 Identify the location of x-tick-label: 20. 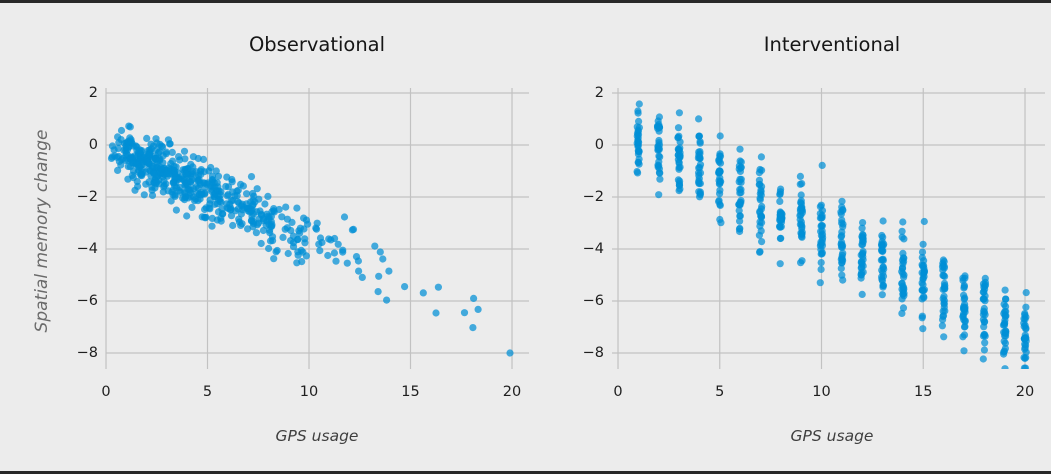
(512, 392).